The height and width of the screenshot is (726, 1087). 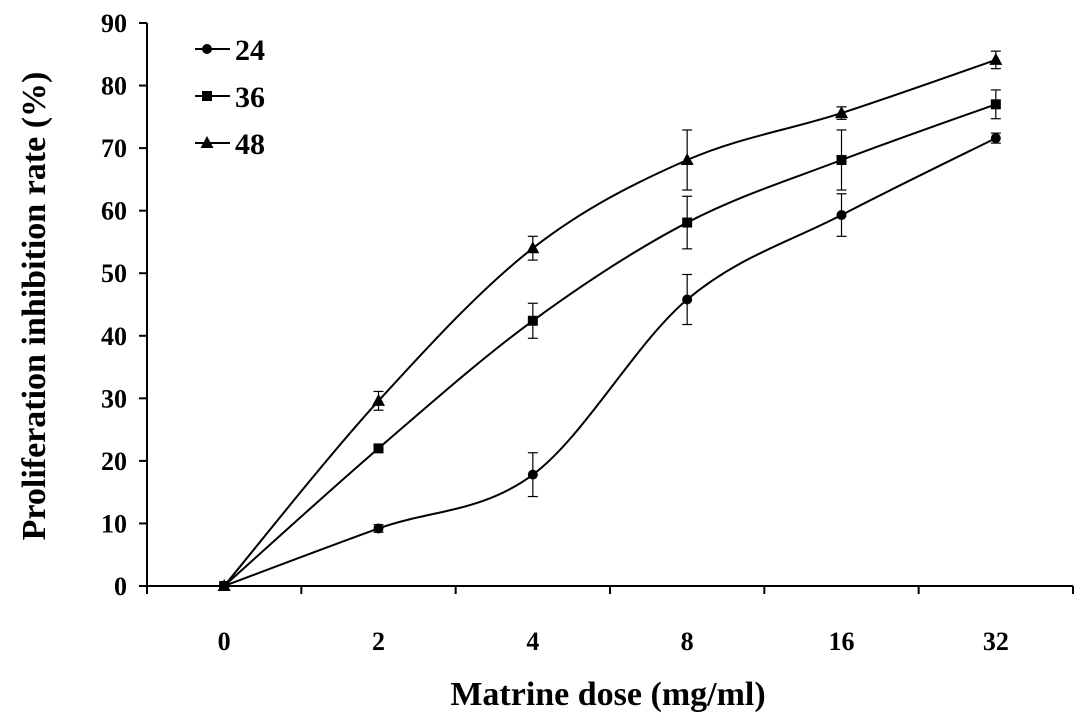 I want to click on y-tick-label: 10, so click(x=114, y=523).